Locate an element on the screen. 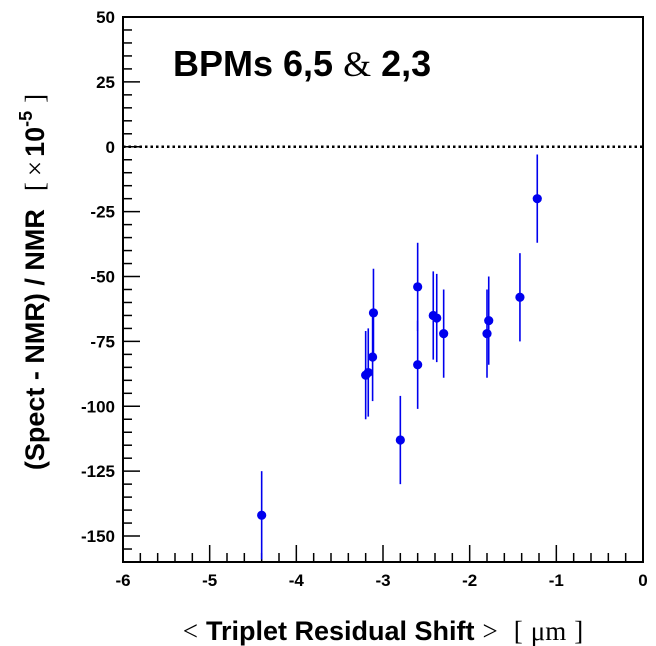  y-tick-label: 50 is located at coordinates (105, 17).